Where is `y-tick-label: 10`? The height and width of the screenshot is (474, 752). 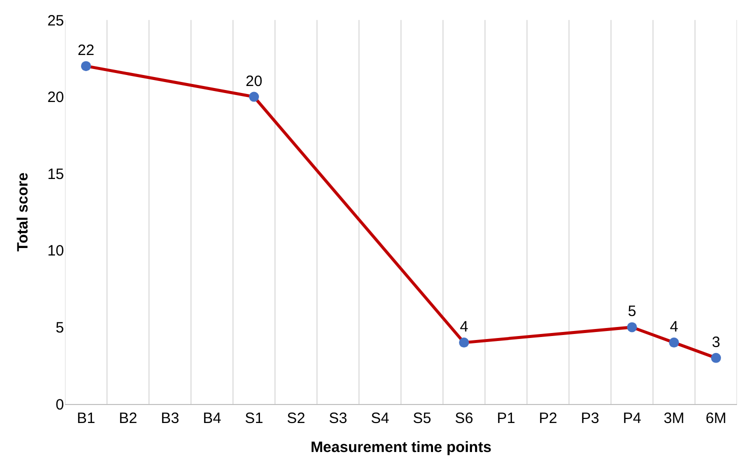
y-tick-label: 10 is located at coordinates (55, 251).